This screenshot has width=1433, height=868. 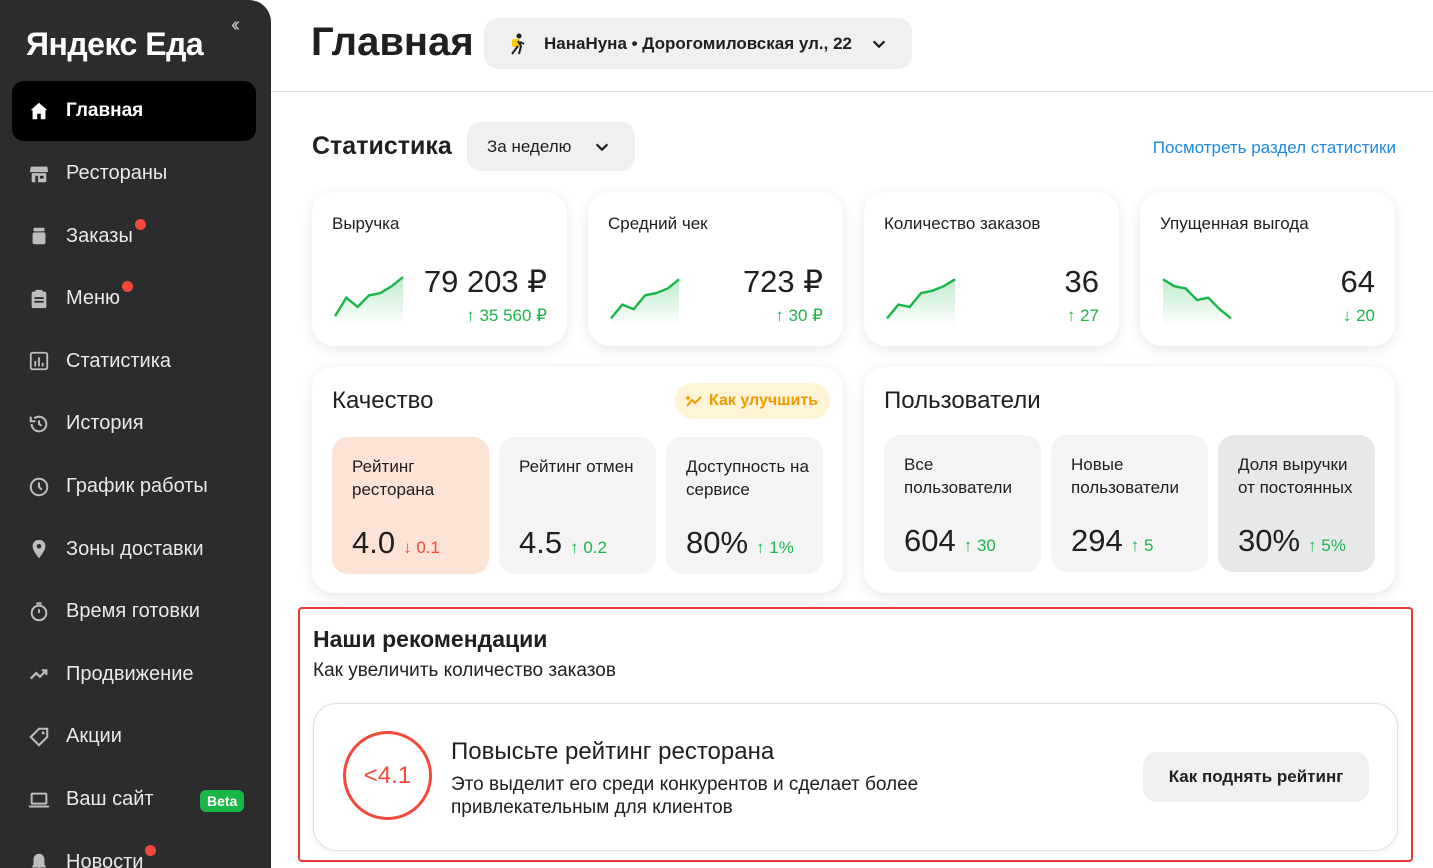 I want to click on tile-value: 30% ↑ 5%, so click(x=1292, y=541).